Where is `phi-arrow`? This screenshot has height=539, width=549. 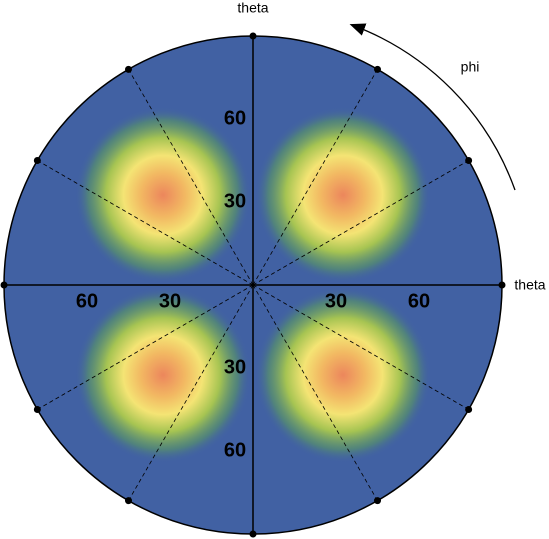 phi-arrow is located at coordinates (432, 107).